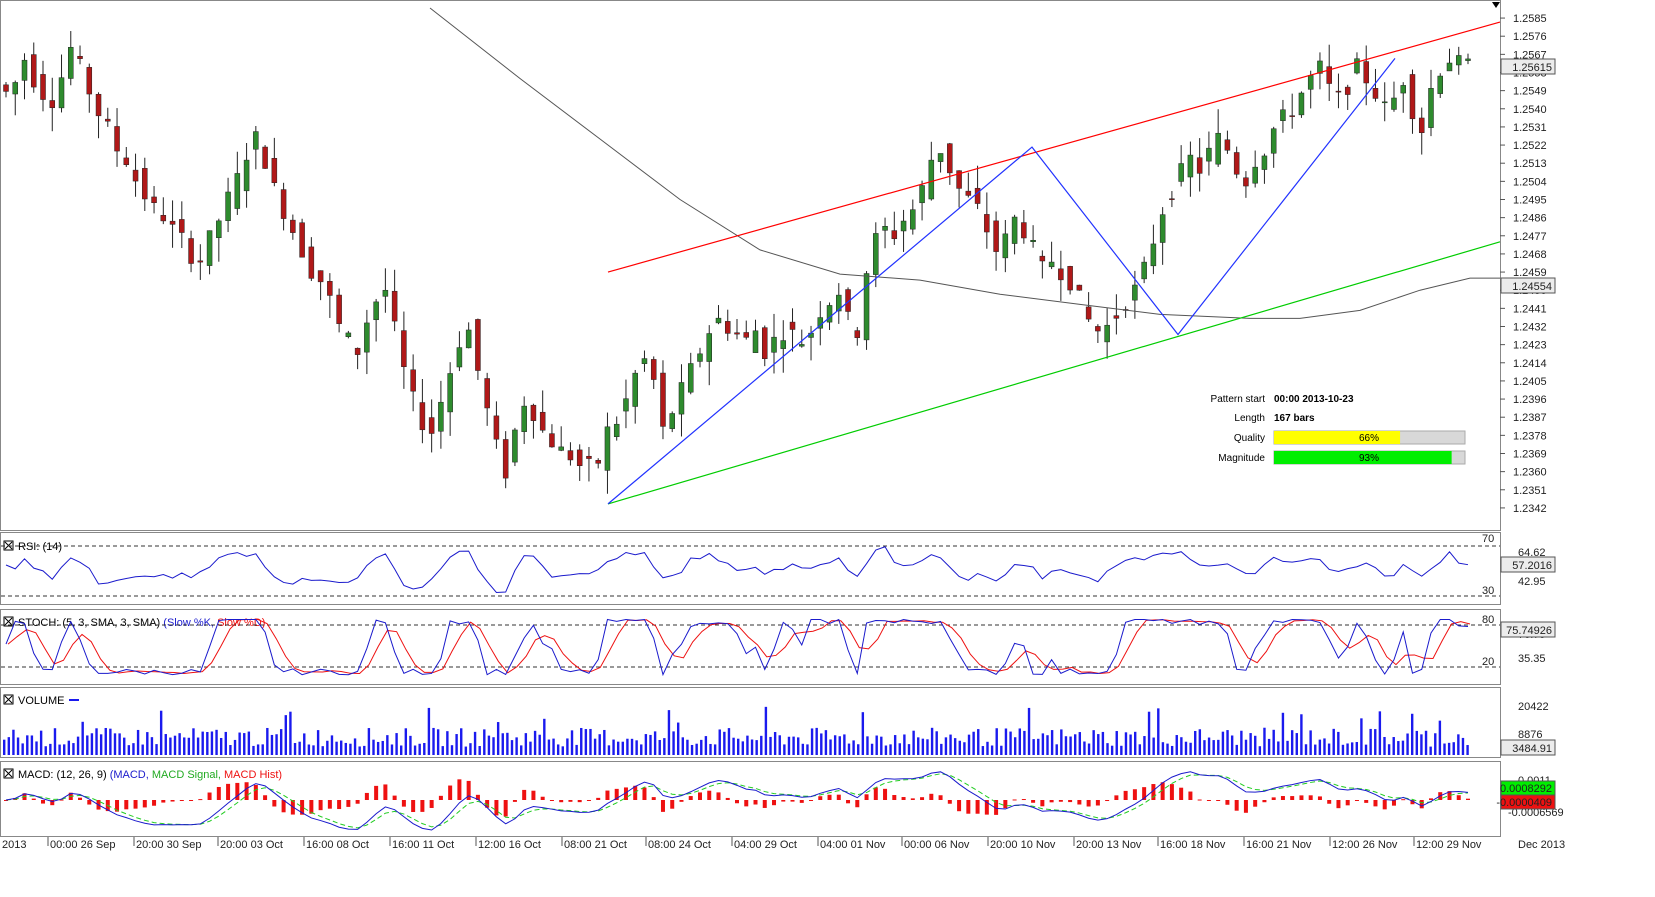 This screenshot has width=1655, height=897. I want to click on y-tick-label: 1.2369, so click(1530, 454).